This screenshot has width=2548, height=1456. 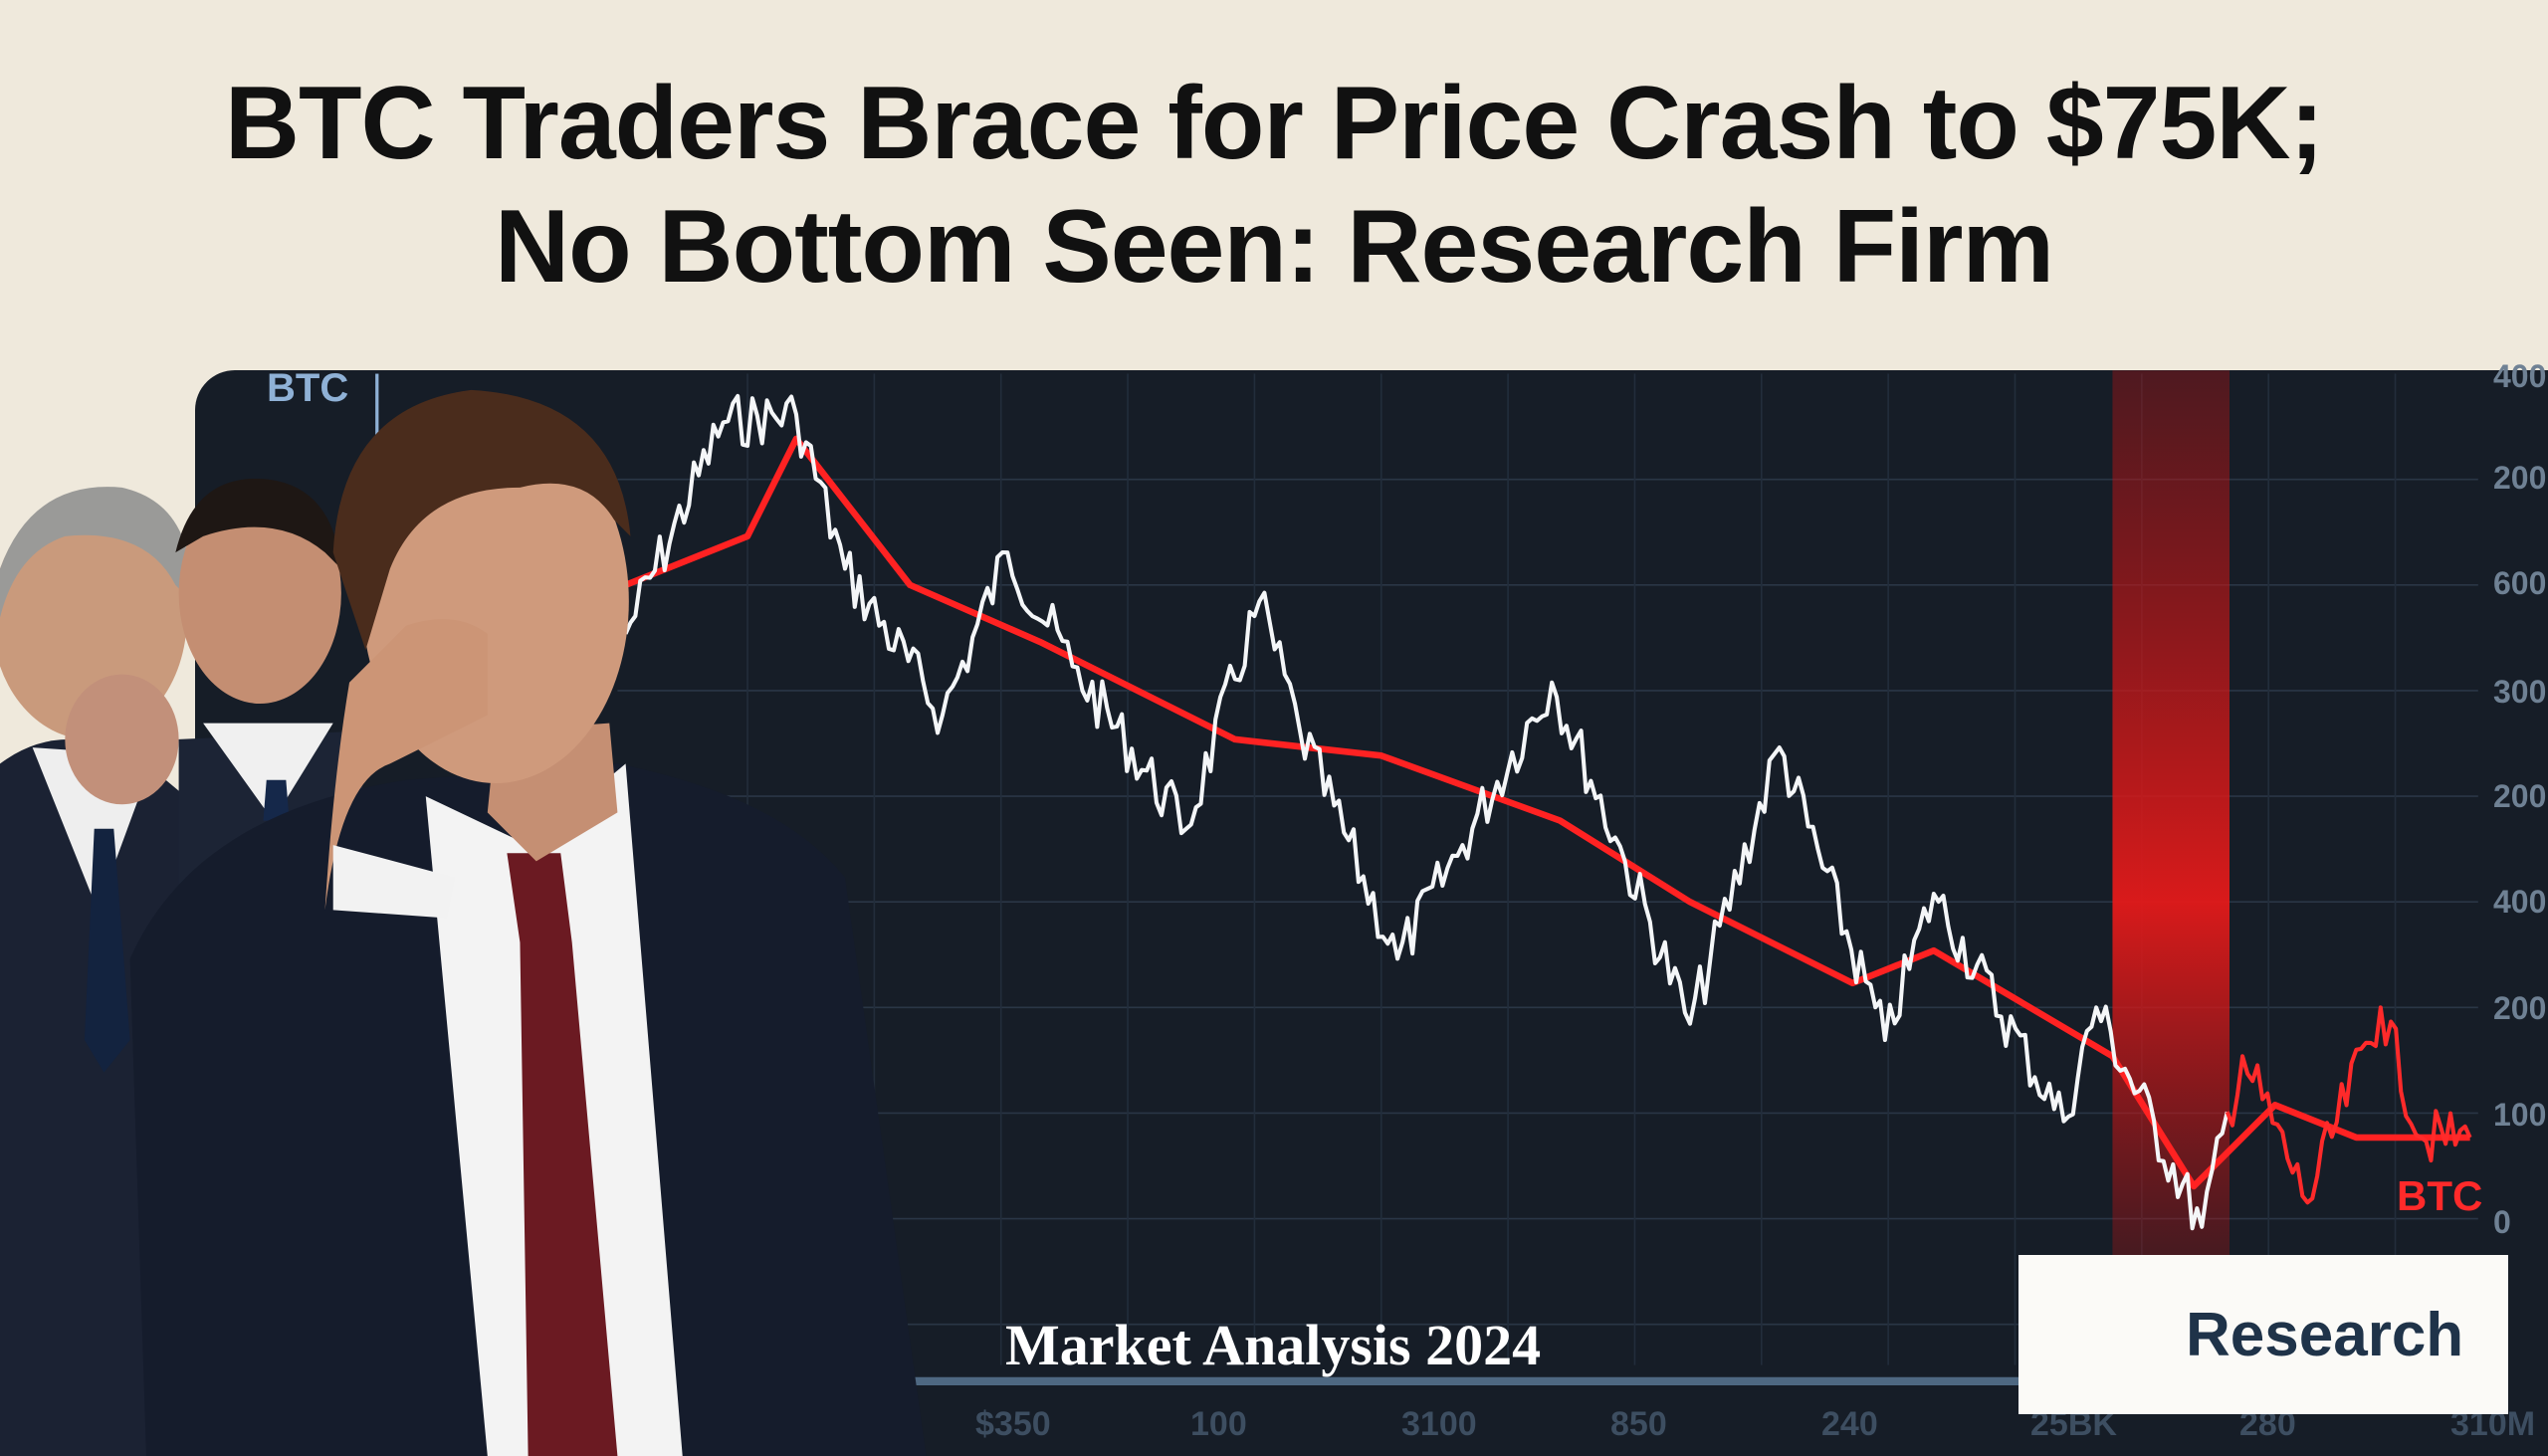 What do you see at coordinates (1439, 1424) in the screenshot?
I see `x-axis-label: 3100` at bounding box center [1439, 1424].